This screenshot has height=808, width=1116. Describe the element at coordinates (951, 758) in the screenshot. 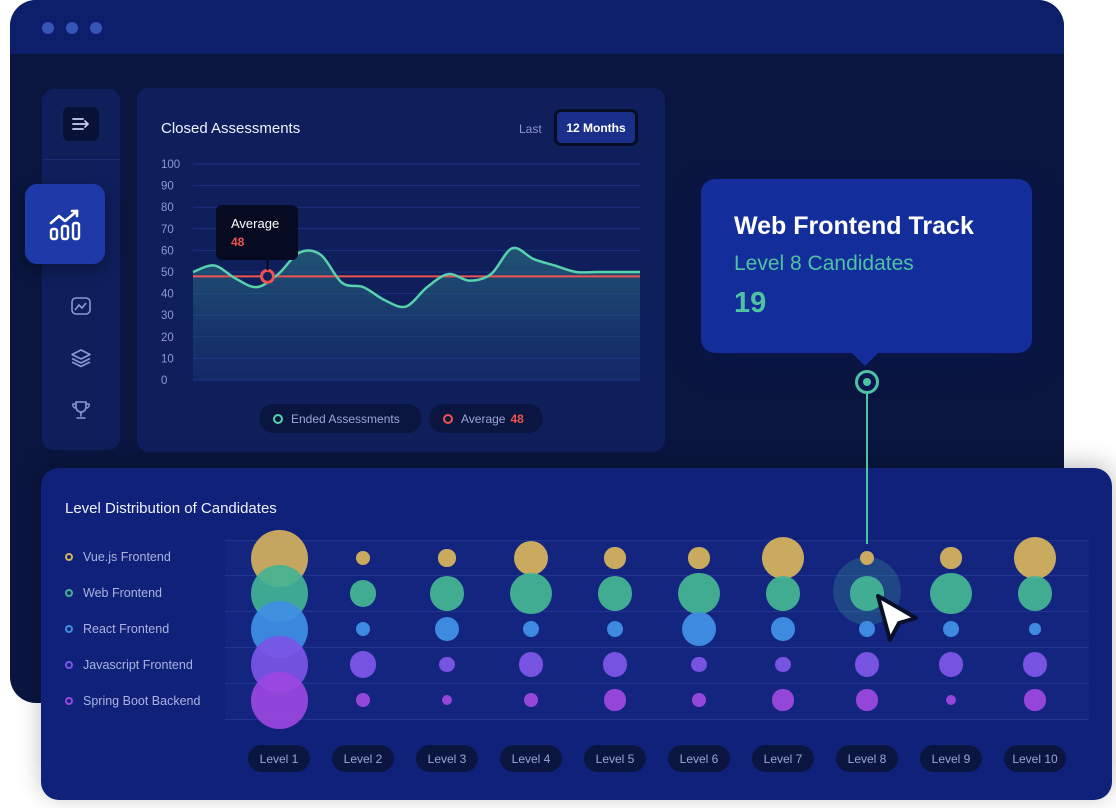

I see `level-pill-9: Level 9` at that location.